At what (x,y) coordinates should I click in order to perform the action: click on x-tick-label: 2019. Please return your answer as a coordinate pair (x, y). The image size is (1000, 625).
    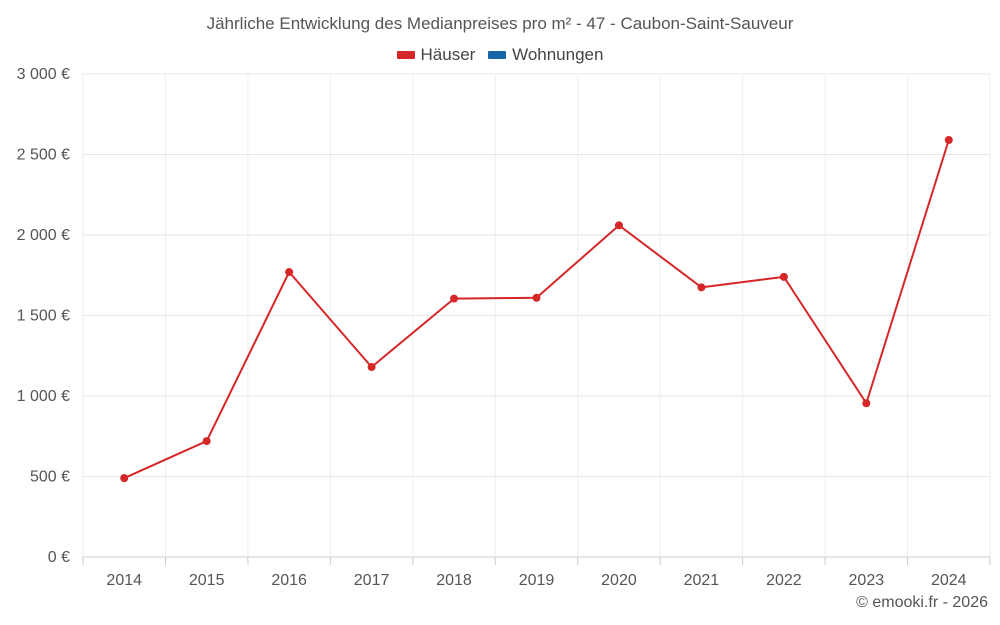
    Looking at the image, I should click on (537, 580).